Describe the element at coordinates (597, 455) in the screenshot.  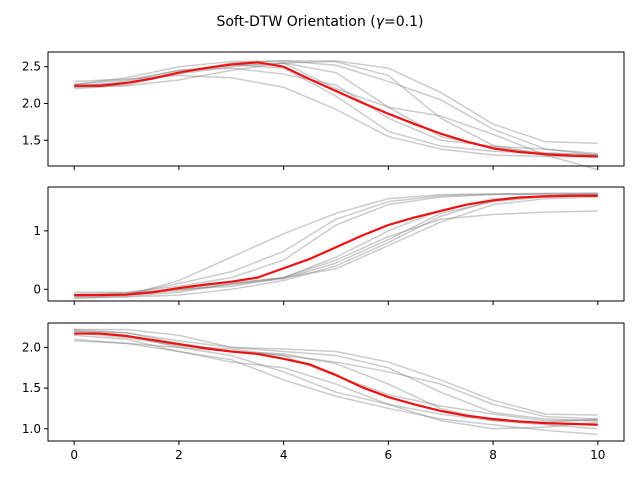
I see `x-tick-label: 10` at that location.